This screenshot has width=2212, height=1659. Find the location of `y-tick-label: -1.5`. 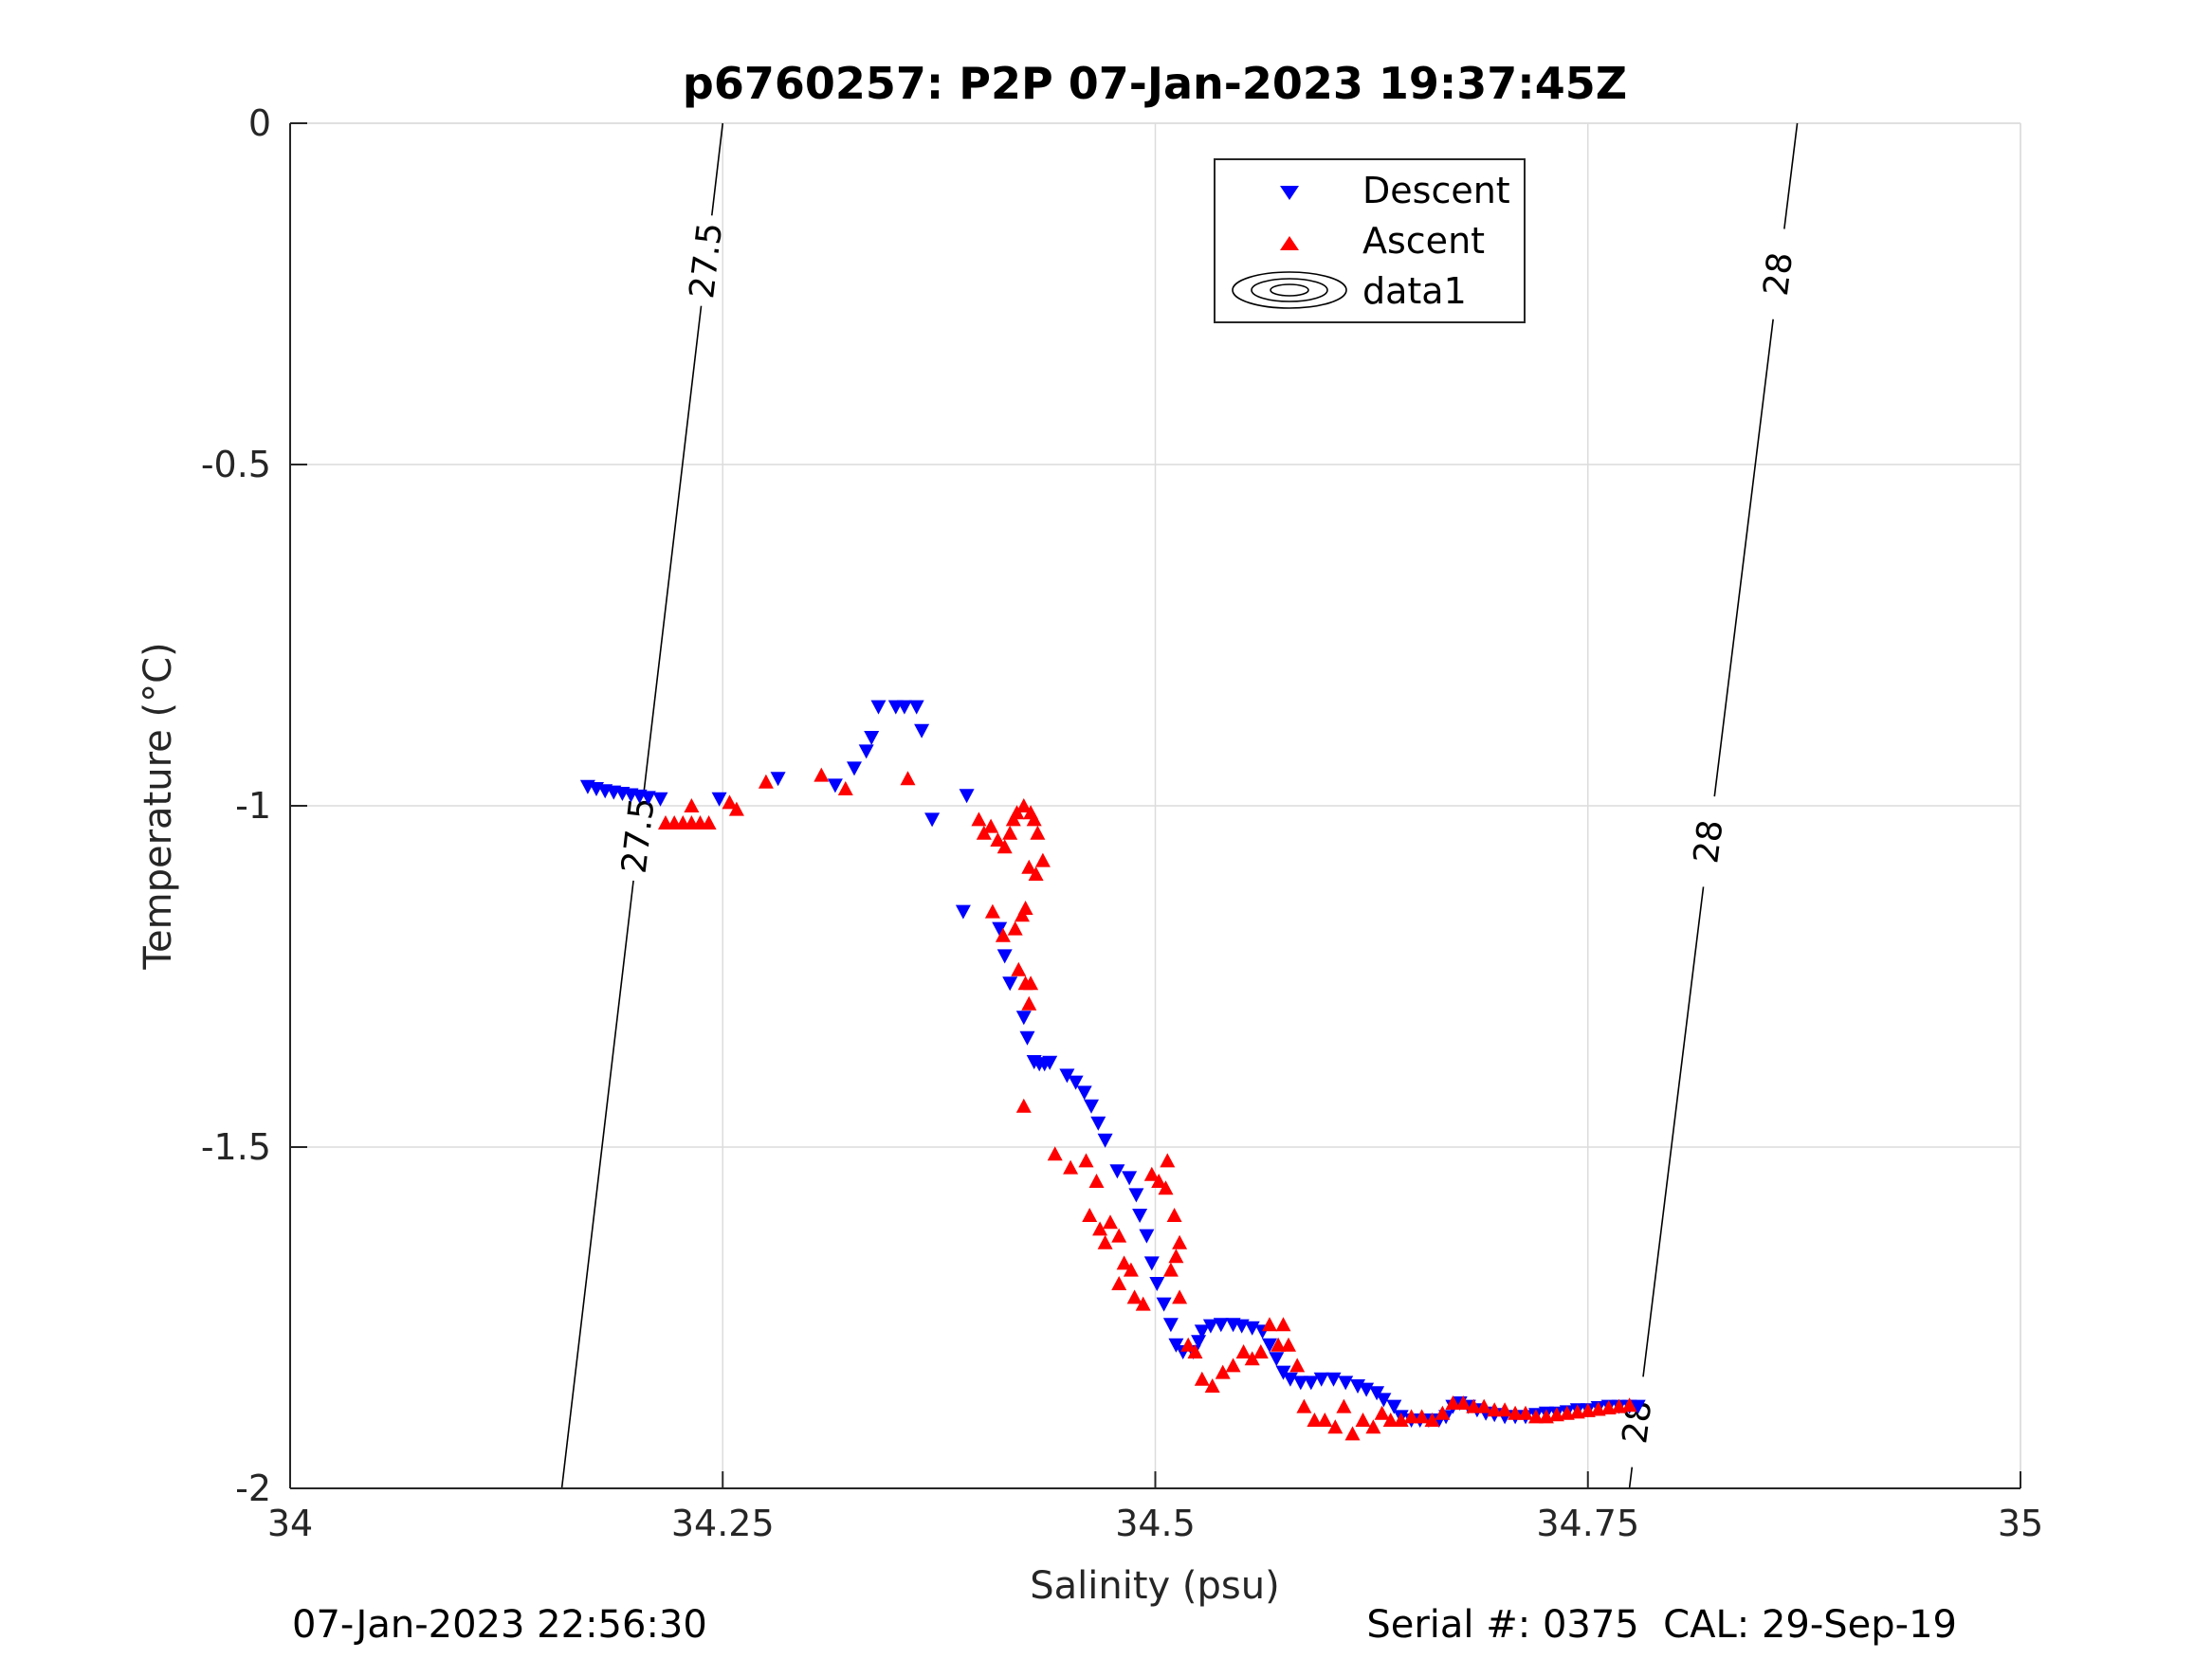

y-tick-label: -1.5 is located at coordinates (236, 1147).